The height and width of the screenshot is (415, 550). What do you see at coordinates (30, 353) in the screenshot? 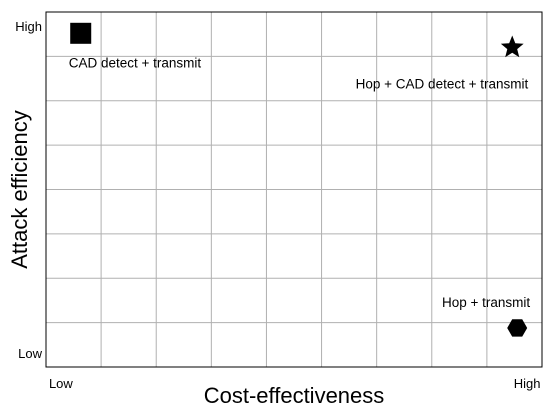
I see `y-tick-label: Low` at bounding box center [30, 353].